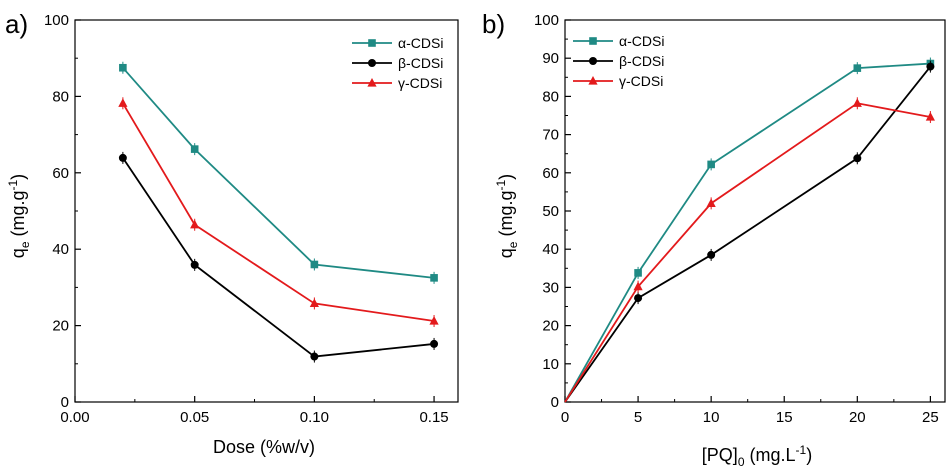 This screenshot has height=473, width=948. What do you see at coordinates (550, 287) in the screenshot?
I see `y-tick-label: 30` at bounding box center [550, 287].